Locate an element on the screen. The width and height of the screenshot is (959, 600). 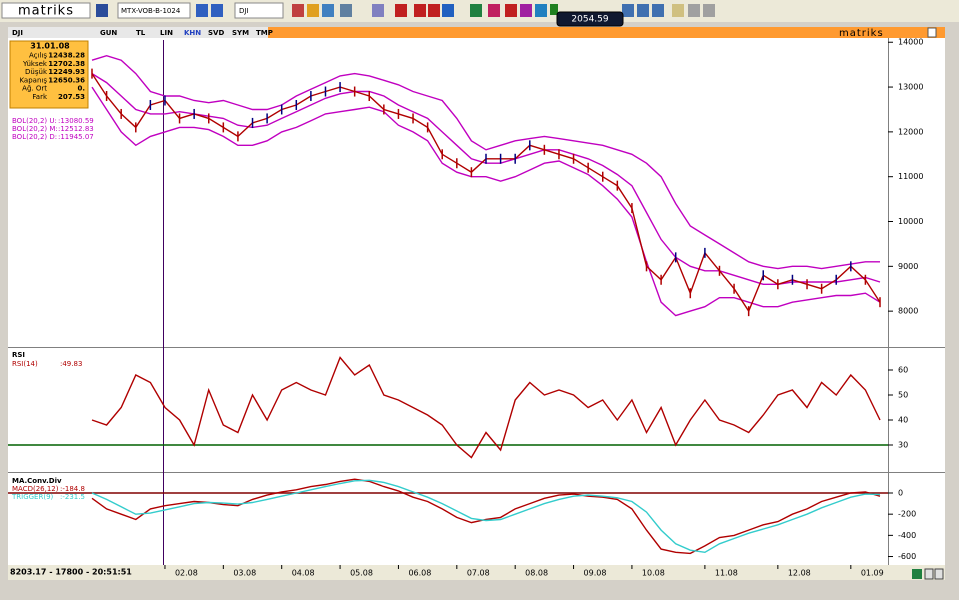
x-tick-label: 06.08 is located at coordinates (419, 573).